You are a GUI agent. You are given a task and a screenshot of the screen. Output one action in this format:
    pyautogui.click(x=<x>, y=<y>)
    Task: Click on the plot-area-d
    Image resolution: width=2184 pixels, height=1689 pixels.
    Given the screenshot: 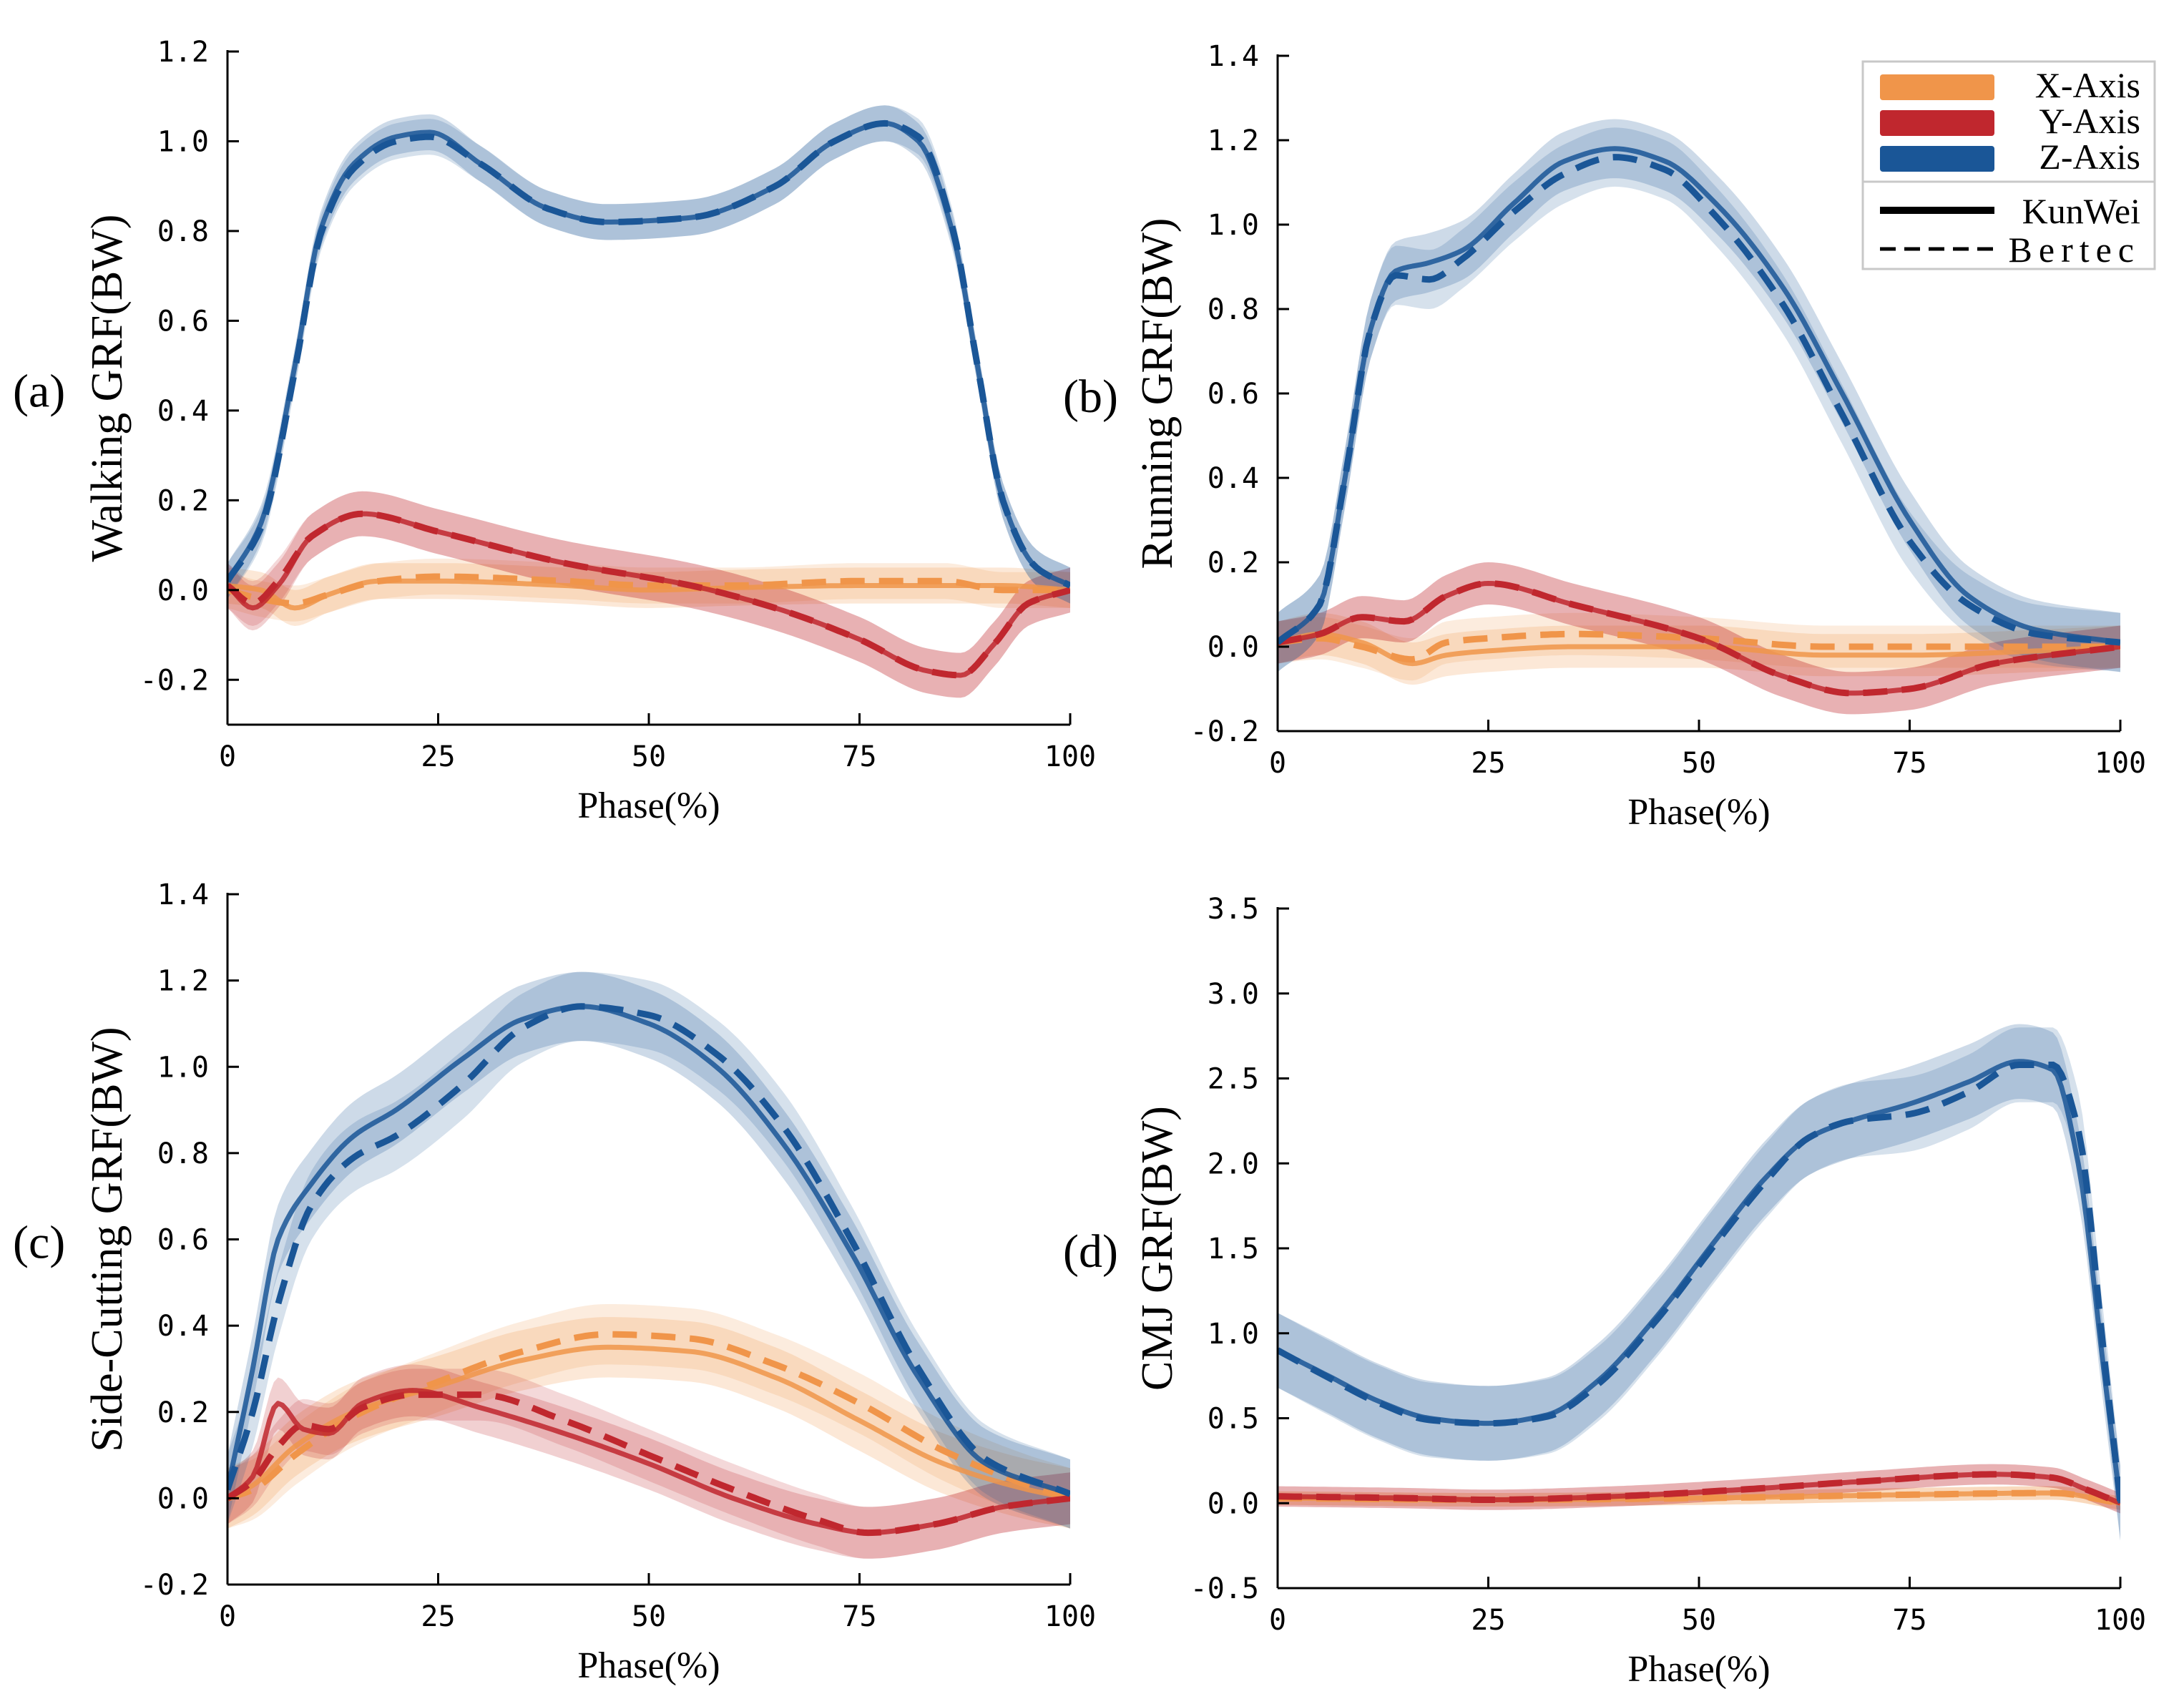 What is the action you would take?
    pyautogui.click(x=1699, y=1282)
    